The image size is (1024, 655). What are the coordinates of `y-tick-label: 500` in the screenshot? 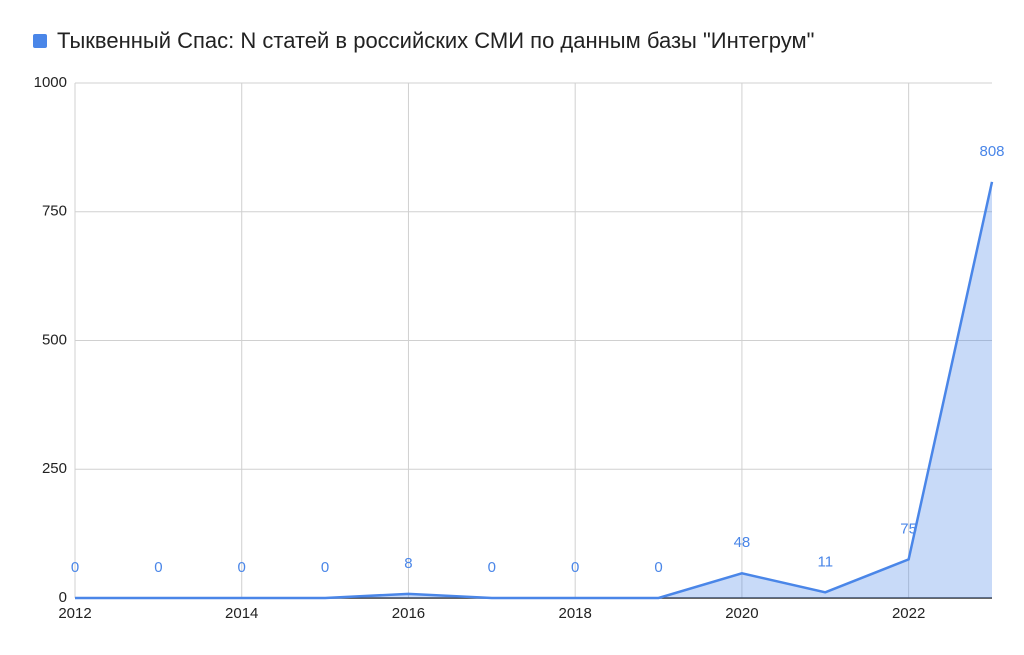 It's located at (54, 339).